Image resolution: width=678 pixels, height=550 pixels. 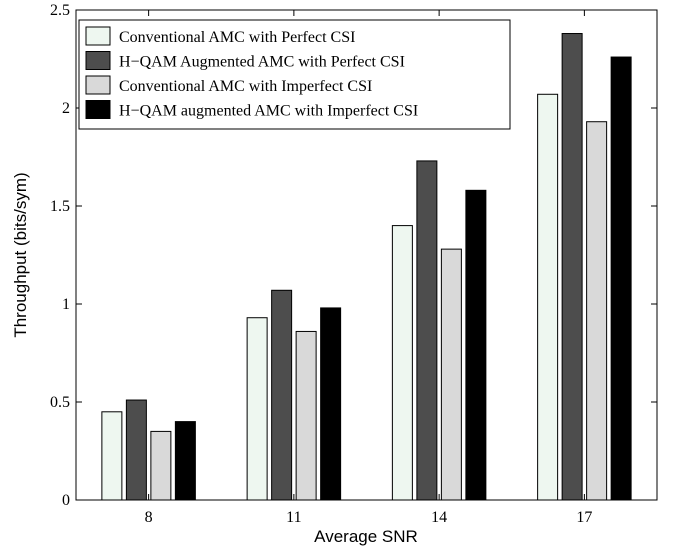 I want to click on y-tick-label: 2.5, so click(x=60, y=10).